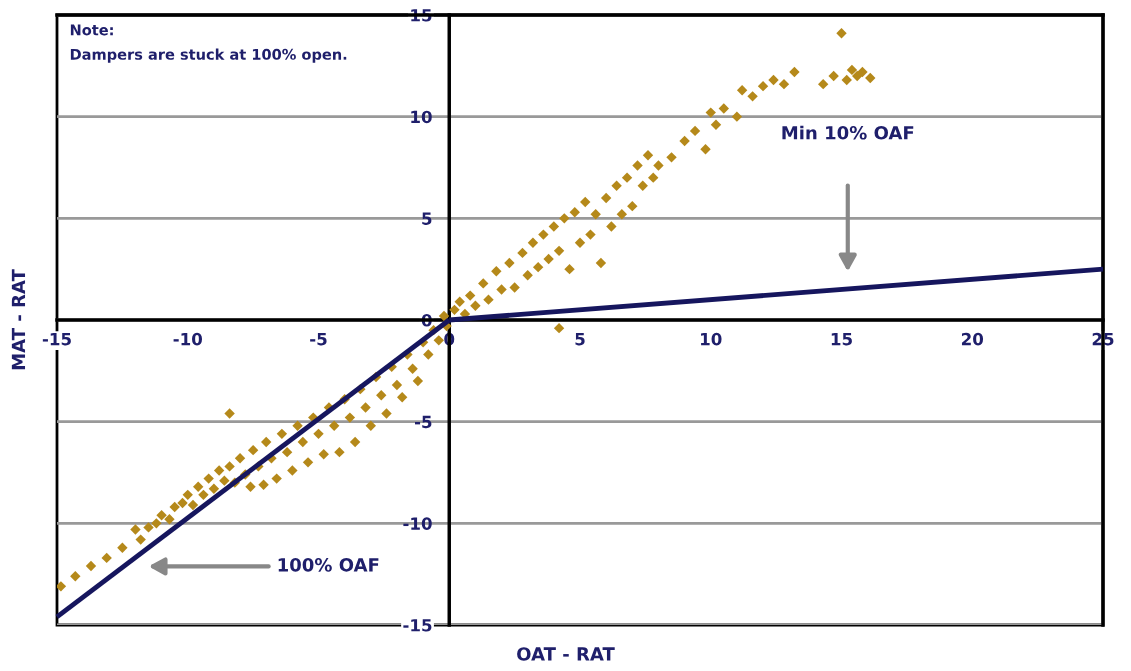  I want to click on y-tick-label: 5, so click(427, 218).